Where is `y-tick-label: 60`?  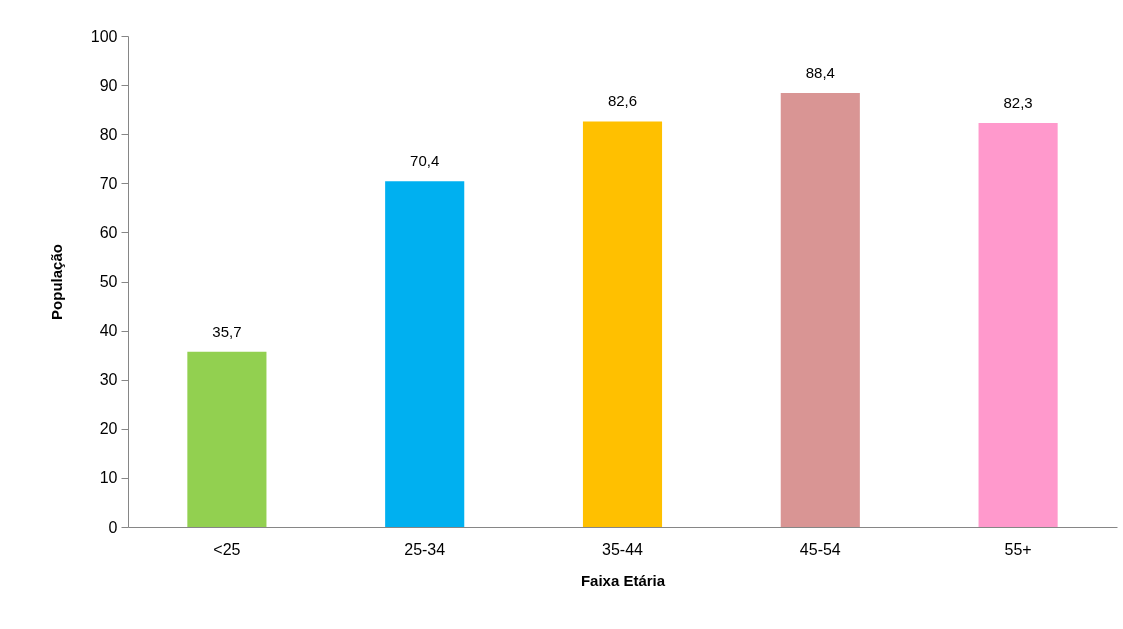
y-tick-label: 60 is located at coordinates (108, 232).